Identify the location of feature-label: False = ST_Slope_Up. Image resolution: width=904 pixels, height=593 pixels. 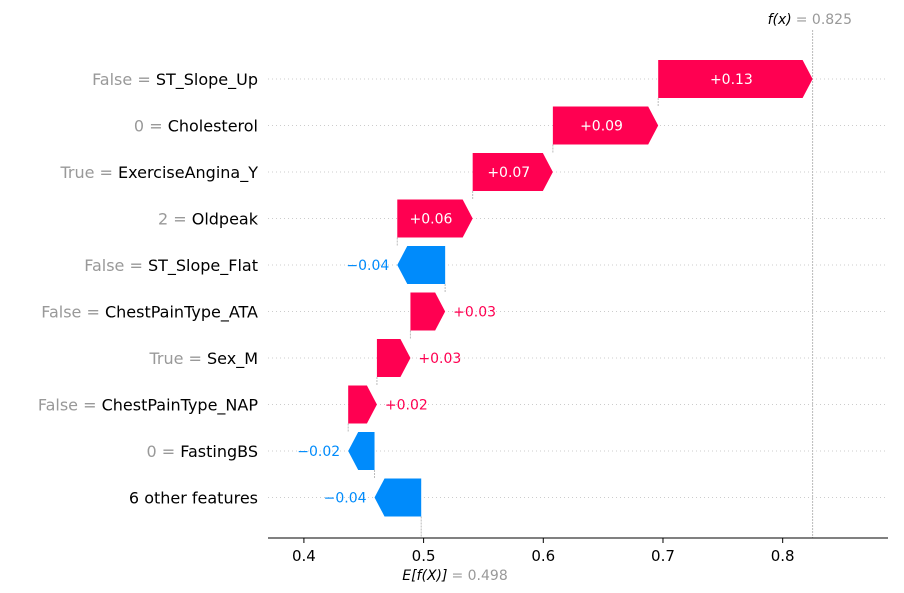
(175, 80).